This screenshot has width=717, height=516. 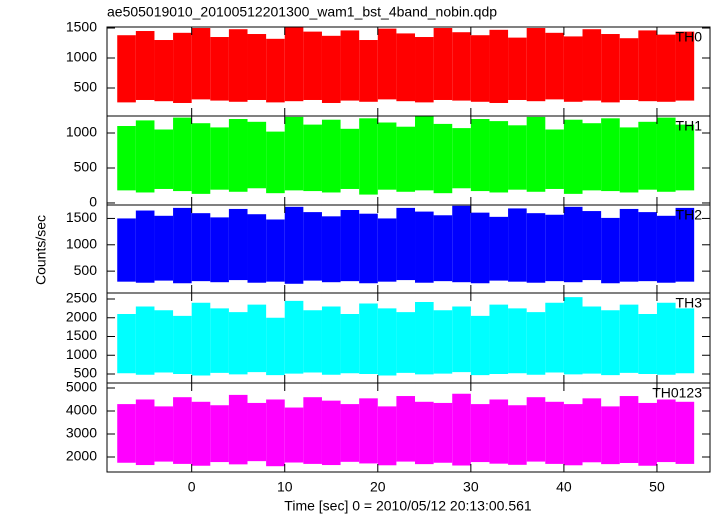 What do you see at coordinates (689, 303) in the screenshot?
I see `panel-label: TH3` at bounding box center [689, 303].